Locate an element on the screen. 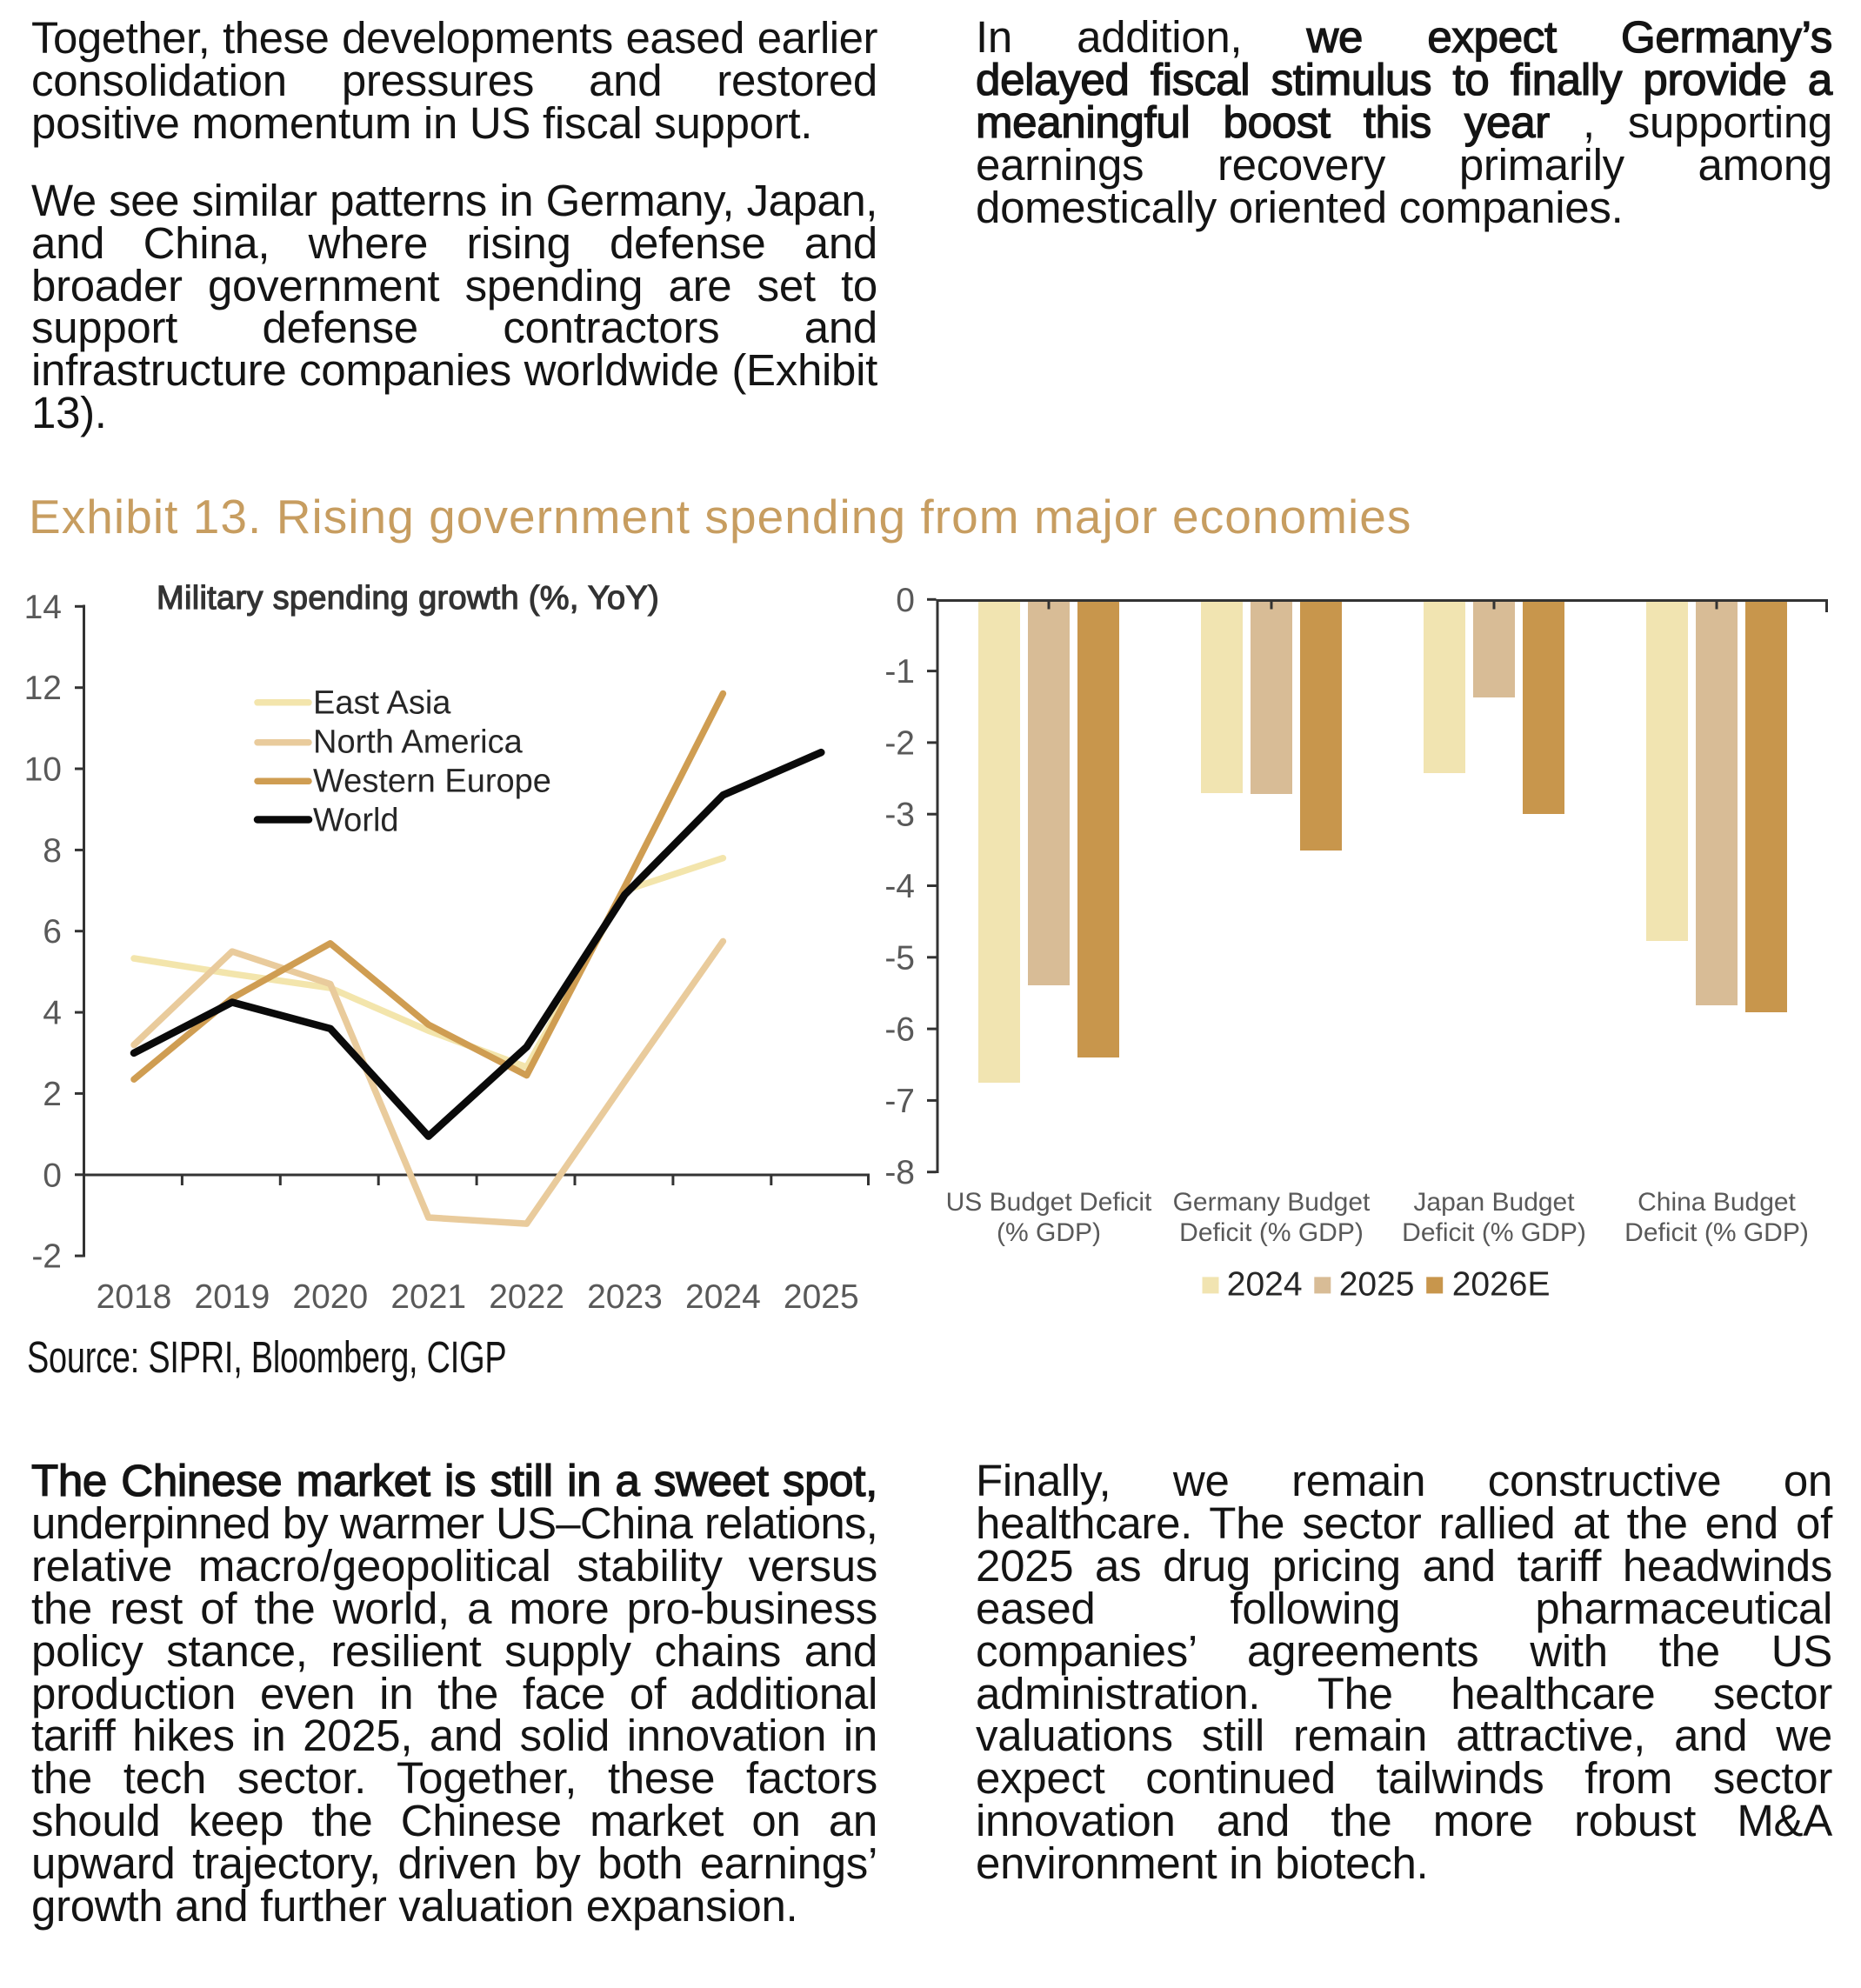  svg-text: North America is located at coordinates (419, 742).